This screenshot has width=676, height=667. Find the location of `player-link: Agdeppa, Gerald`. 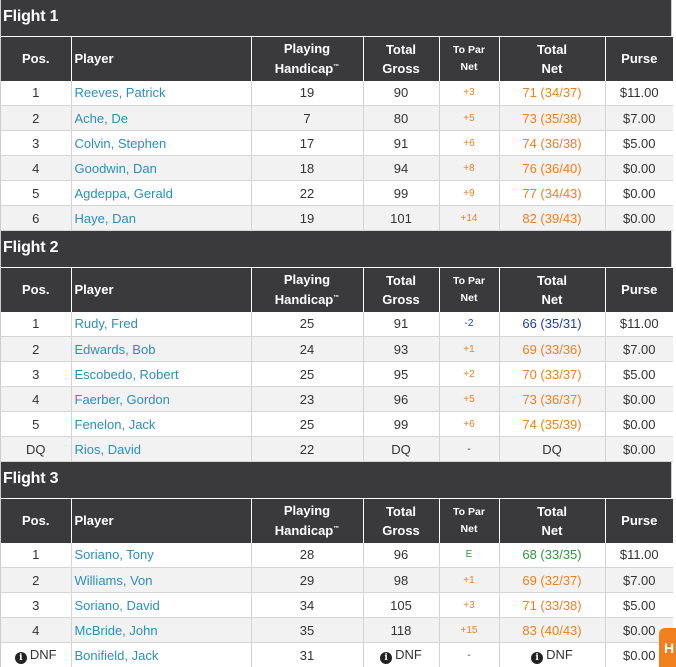

player-link: Agdeppa, Gerald is located at coordinates (160, 193).